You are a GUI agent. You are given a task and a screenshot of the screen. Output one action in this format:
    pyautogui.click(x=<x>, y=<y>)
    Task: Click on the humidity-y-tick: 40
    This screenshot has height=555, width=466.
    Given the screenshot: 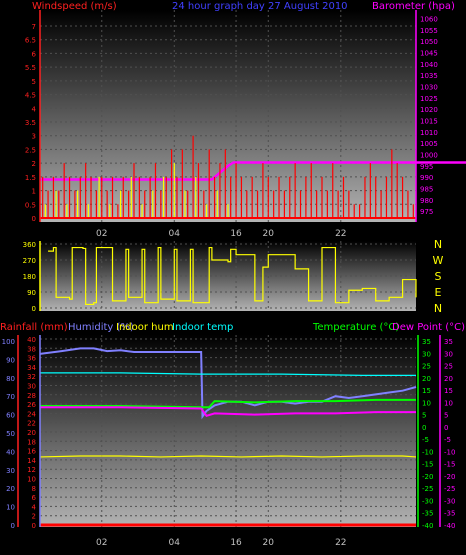 What is the action you would take?
    pyautogui.click(x=10, y=452)
    